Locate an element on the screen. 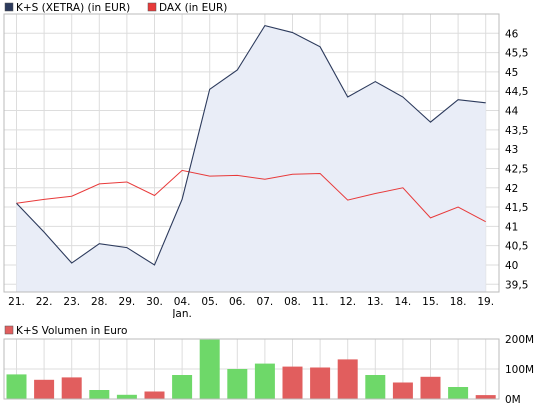  volume-y-tick-label: 200M is located at coordinates (519, 340).